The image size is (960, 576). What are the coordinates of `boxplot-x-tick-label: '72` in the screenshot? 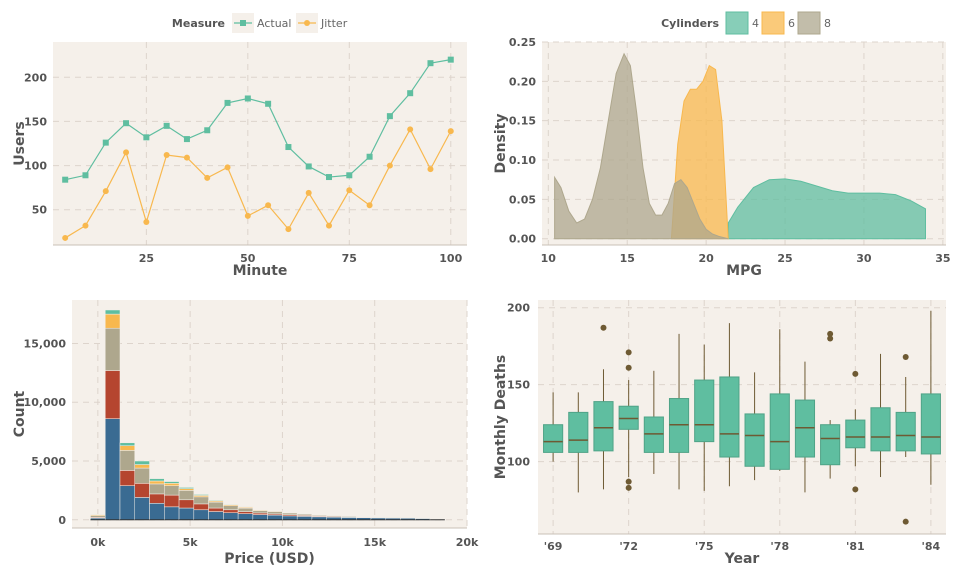 It's located at (628, 546).